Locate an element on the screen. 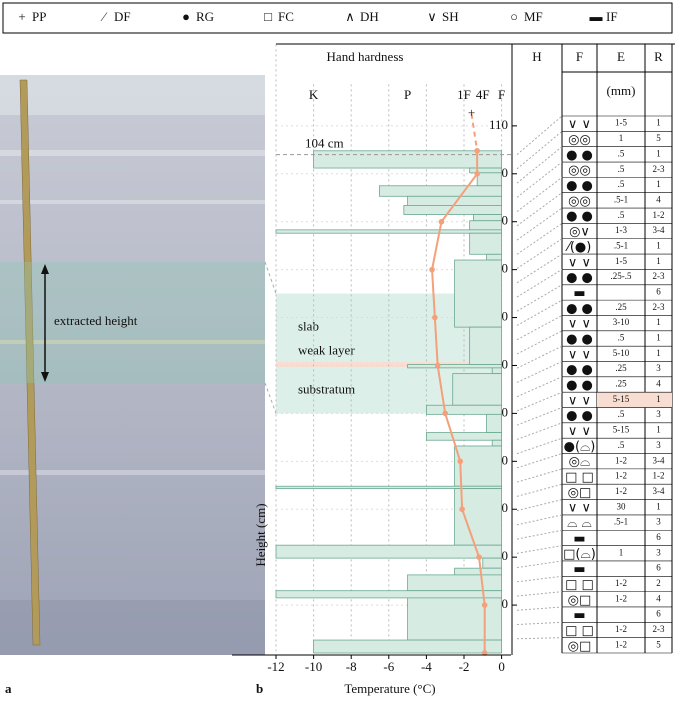  hardness-code: 5 is located at coordinates (658, 644).